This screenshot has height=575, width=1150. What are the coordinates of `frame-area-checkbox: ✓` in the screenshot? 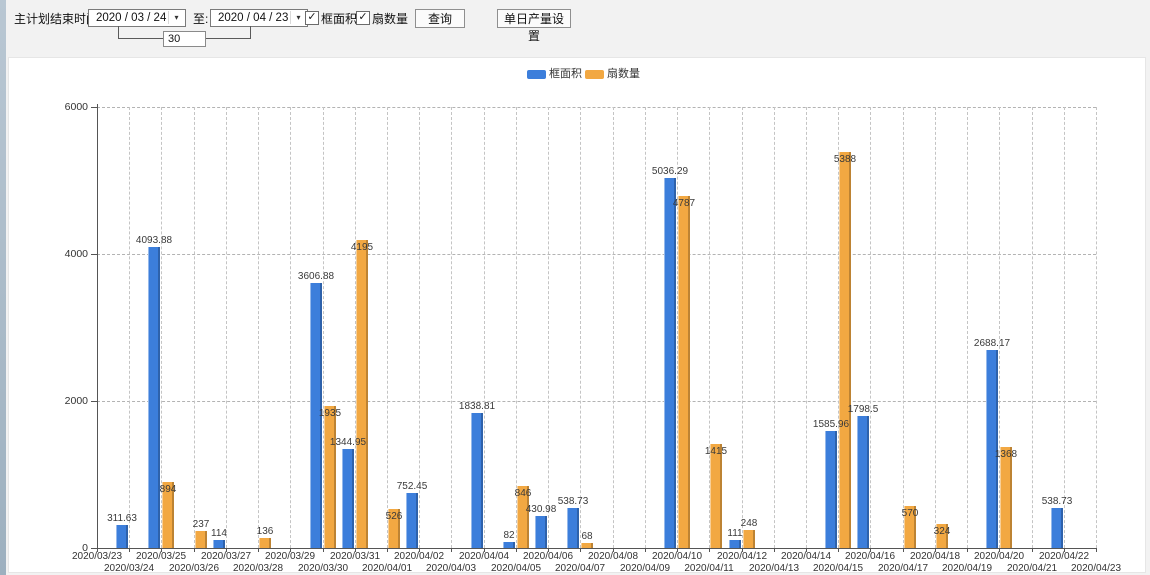 It's located at (312, 18).